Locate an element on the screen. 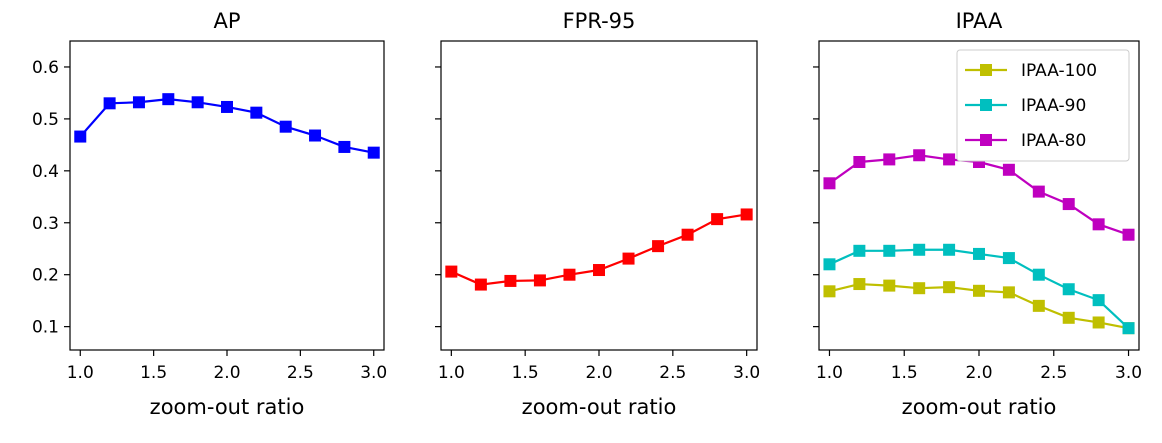  legend-label: IPAA-90 is located at coordinates (1053, 106).